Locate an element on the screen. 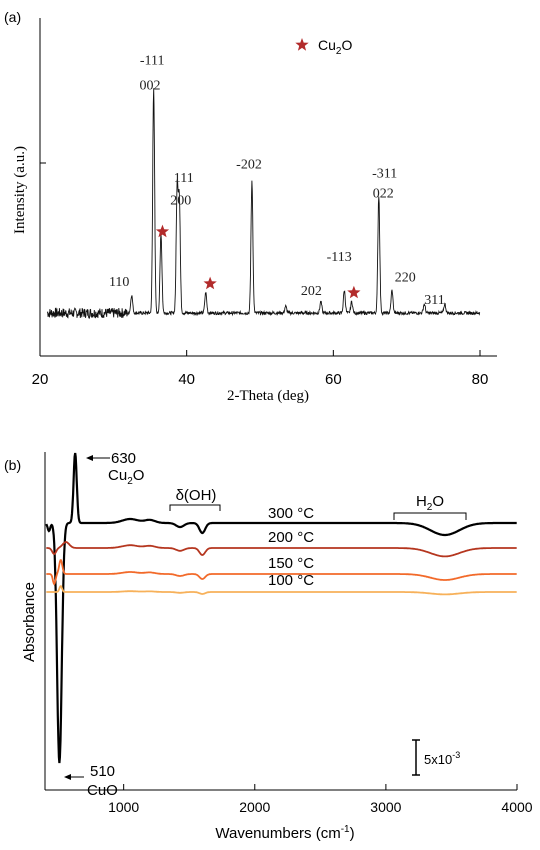 This screenshot has height=850, width=540. annotation-510-value: 510 is located at coordinates (102, 771).